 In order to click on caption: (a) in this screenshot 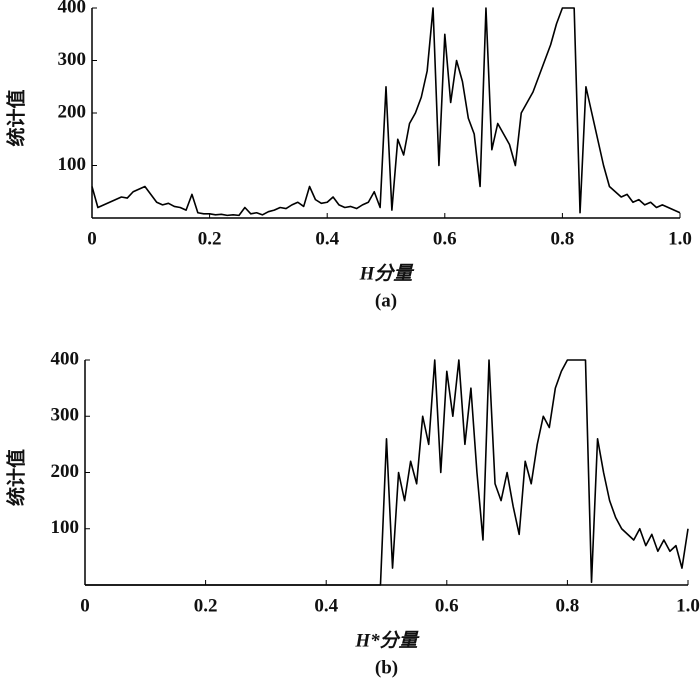, I will do `click(386, 300)`.